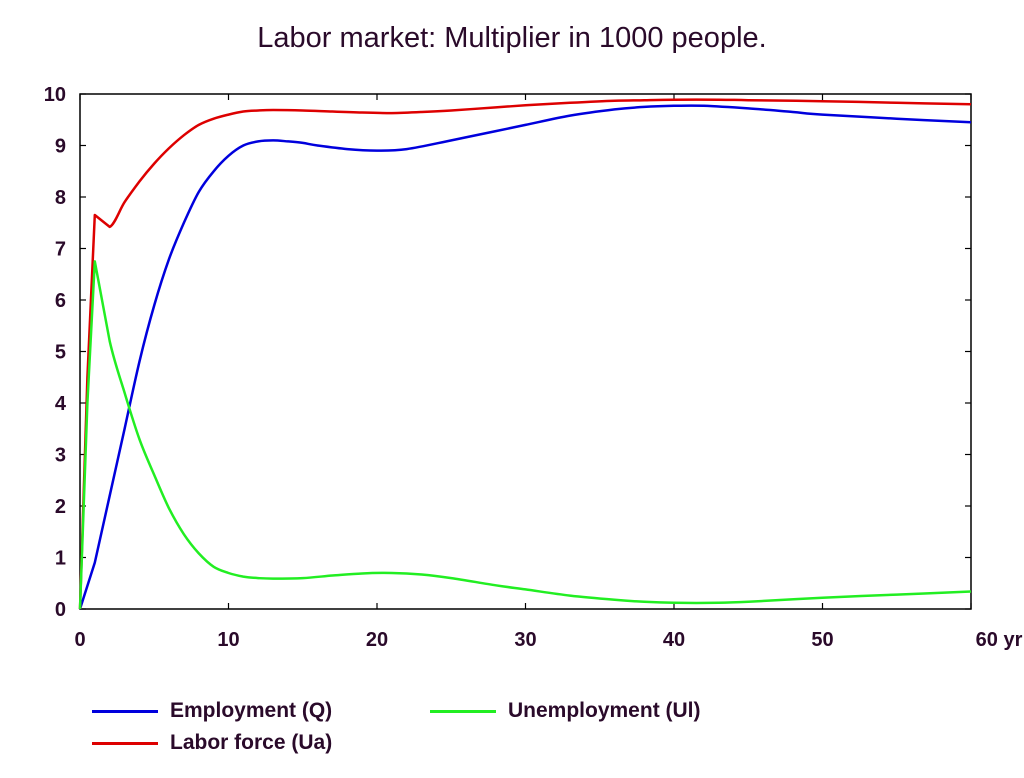 Image resolution: width=1024 pixels, height=778 pixels. I want to click on y-tick-label: 0, so click(60, 610).